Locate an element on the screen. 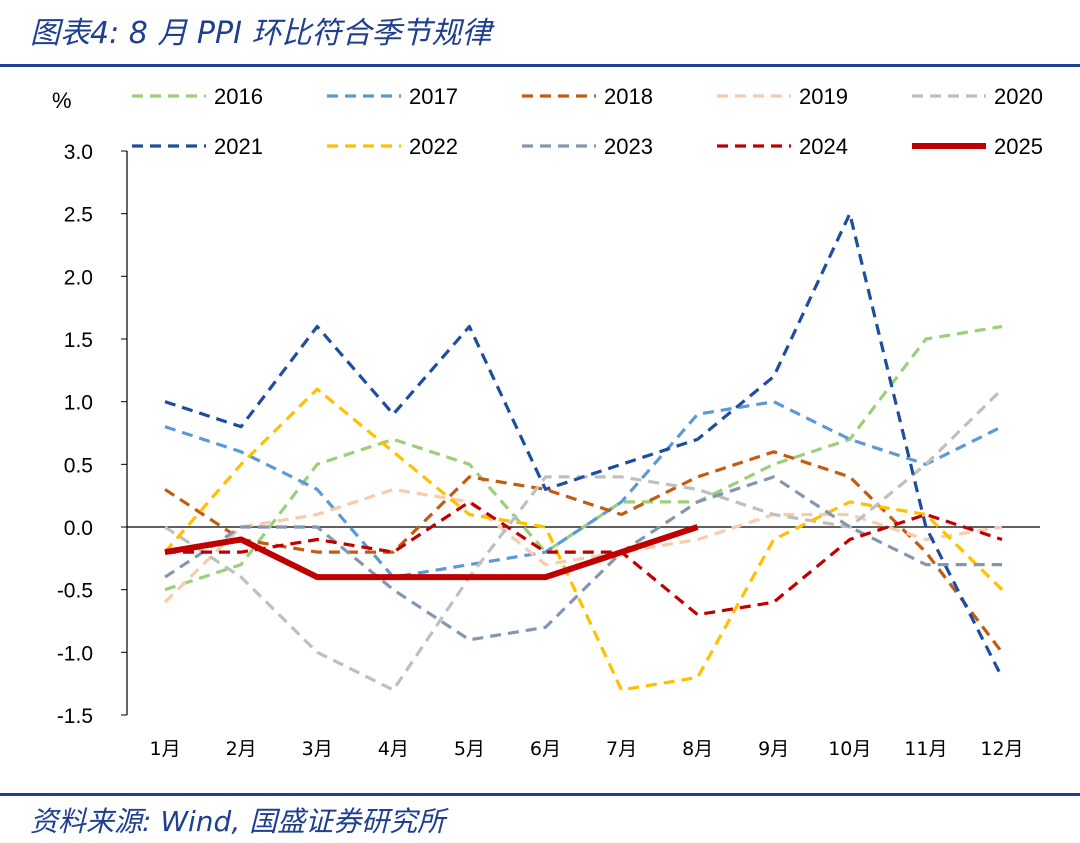 The height and width of the screenshot is (843, 1080). legend-label-2021: 2021 is located at coordinates (238, 146).